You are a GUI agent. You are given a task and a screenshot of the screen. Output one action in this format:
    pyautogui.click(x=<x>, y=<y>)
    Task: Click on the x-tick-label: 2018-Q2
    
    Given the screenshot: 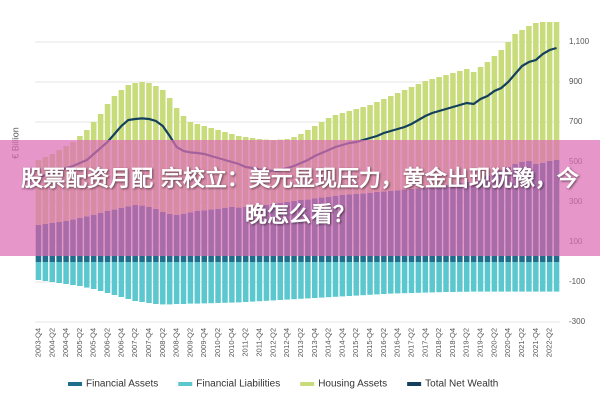 What is the action you would take?
    pyautogui.click(x=438, y=342)
    